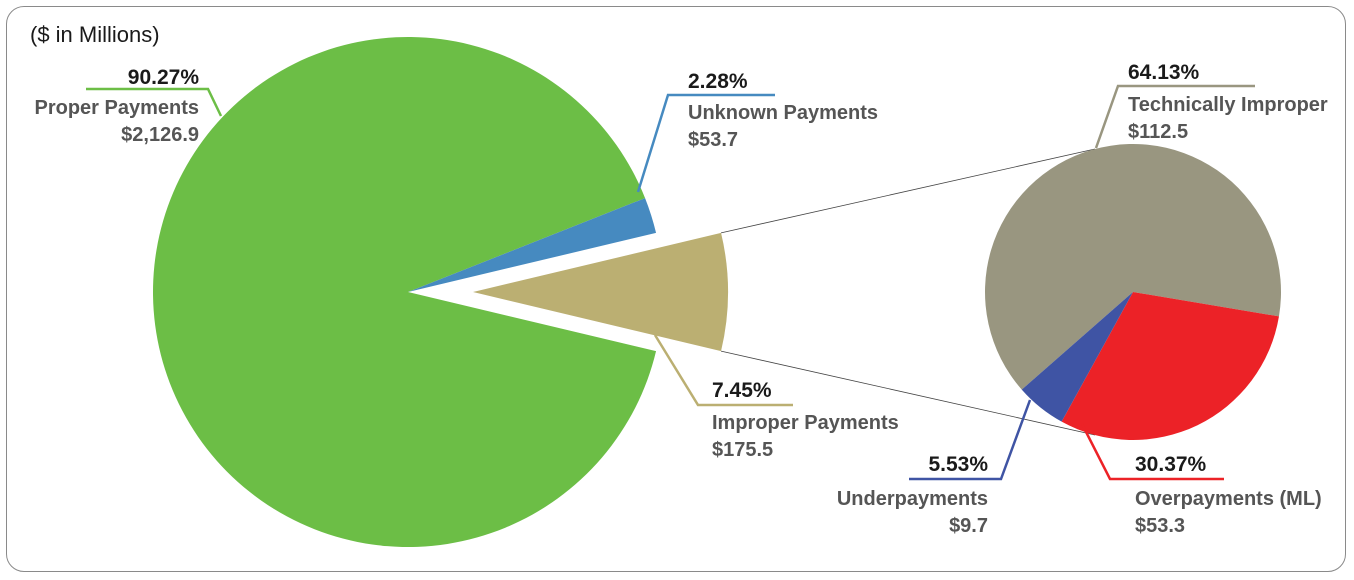 The width and height of the screenshot is (1354, 580). What do you see at coordinates (164, 77) in the screenshot?
I see `label-proper-pct: 90.27%` at bounding box center [164, 77].